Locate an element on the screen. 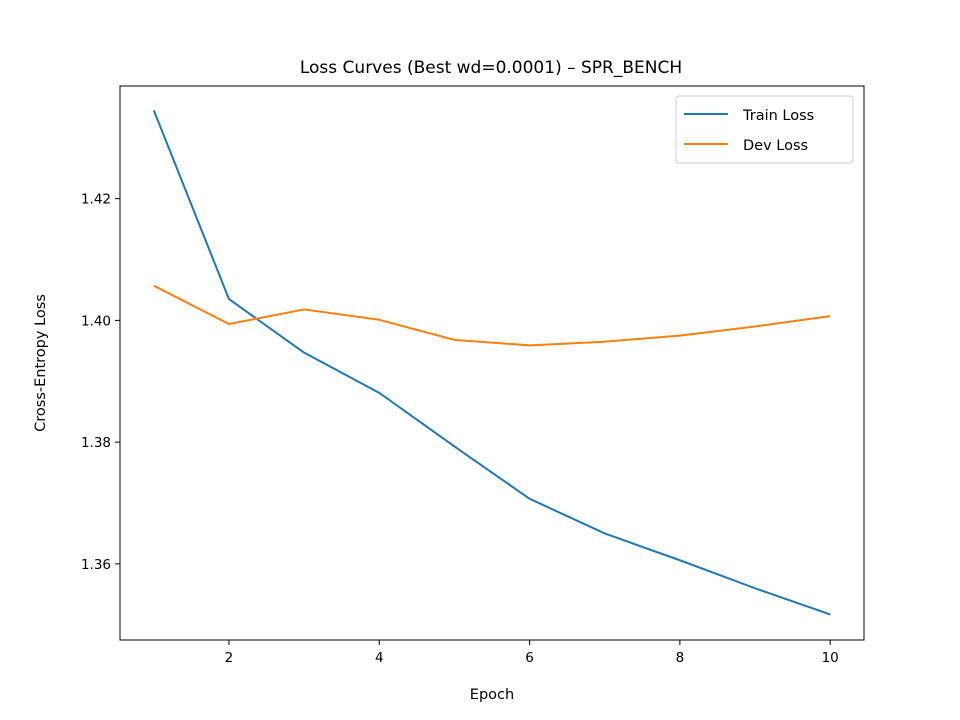  y-tick-label: 1.42 is located at coordinates (96, 200).